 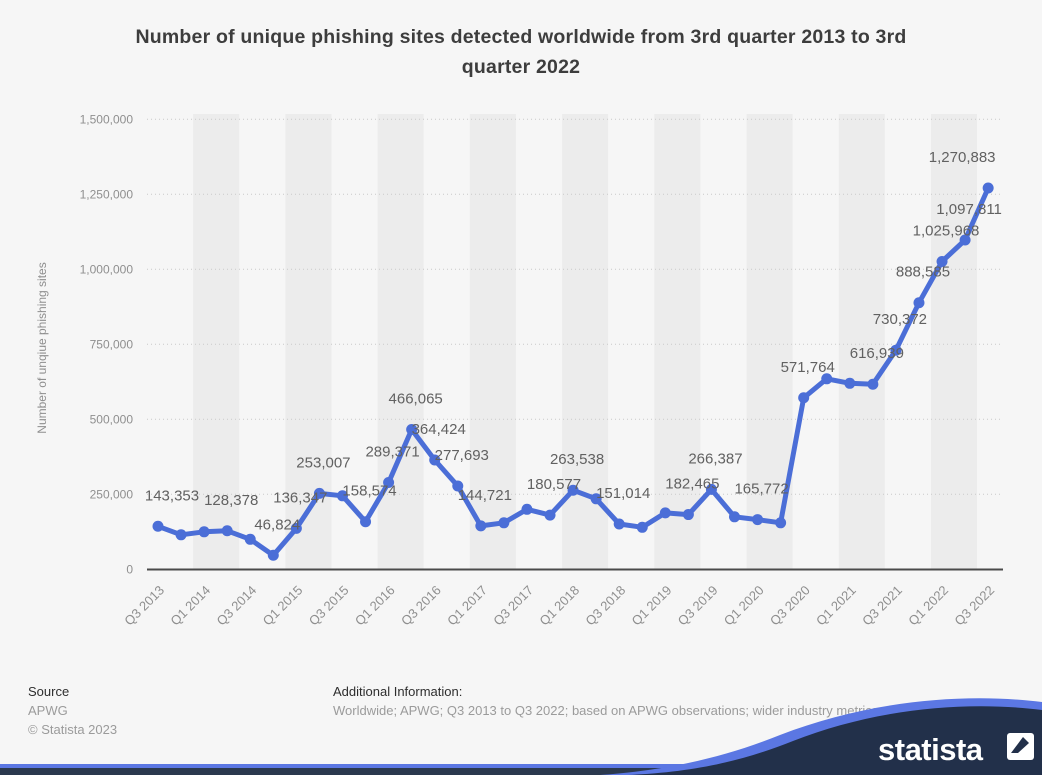 I want to click on x-tick-label: Q1 2018, so click(x=559, y=606).